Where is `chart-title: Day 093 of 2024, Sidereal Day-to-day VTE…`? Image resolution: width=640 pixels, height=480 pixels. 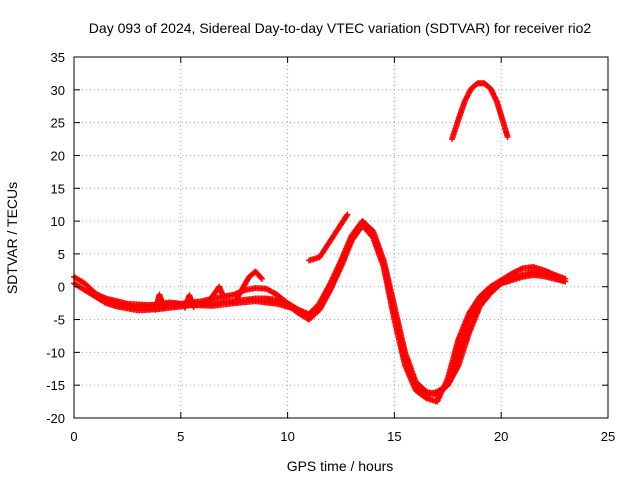
chart-title: Day 093 of 2024, Sidereal Day-to-day VTE… is located at coordinates (340, 28).